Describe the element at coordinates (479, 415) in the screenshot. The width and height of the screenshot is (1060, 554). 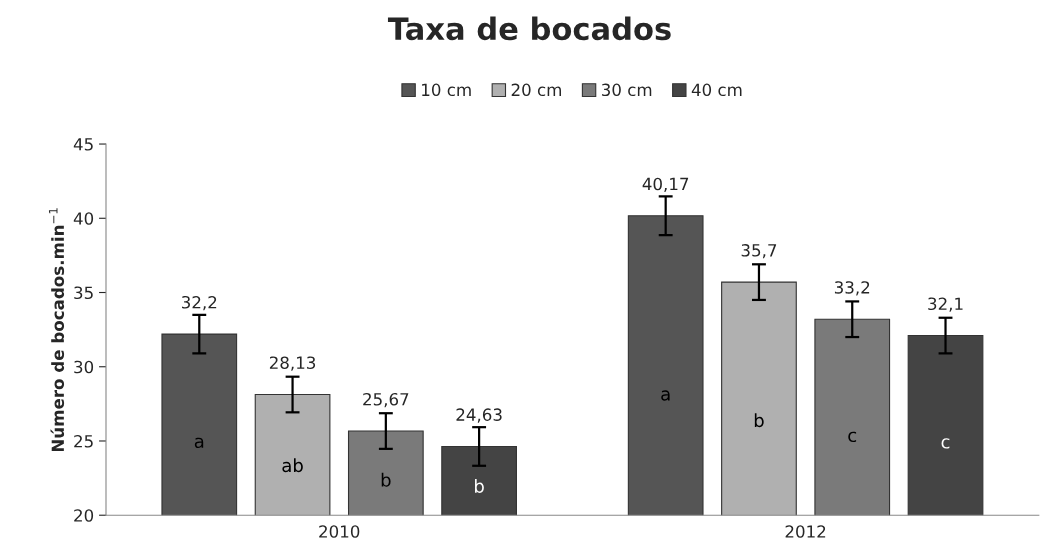
I see `data-label: 24,63` at that location.